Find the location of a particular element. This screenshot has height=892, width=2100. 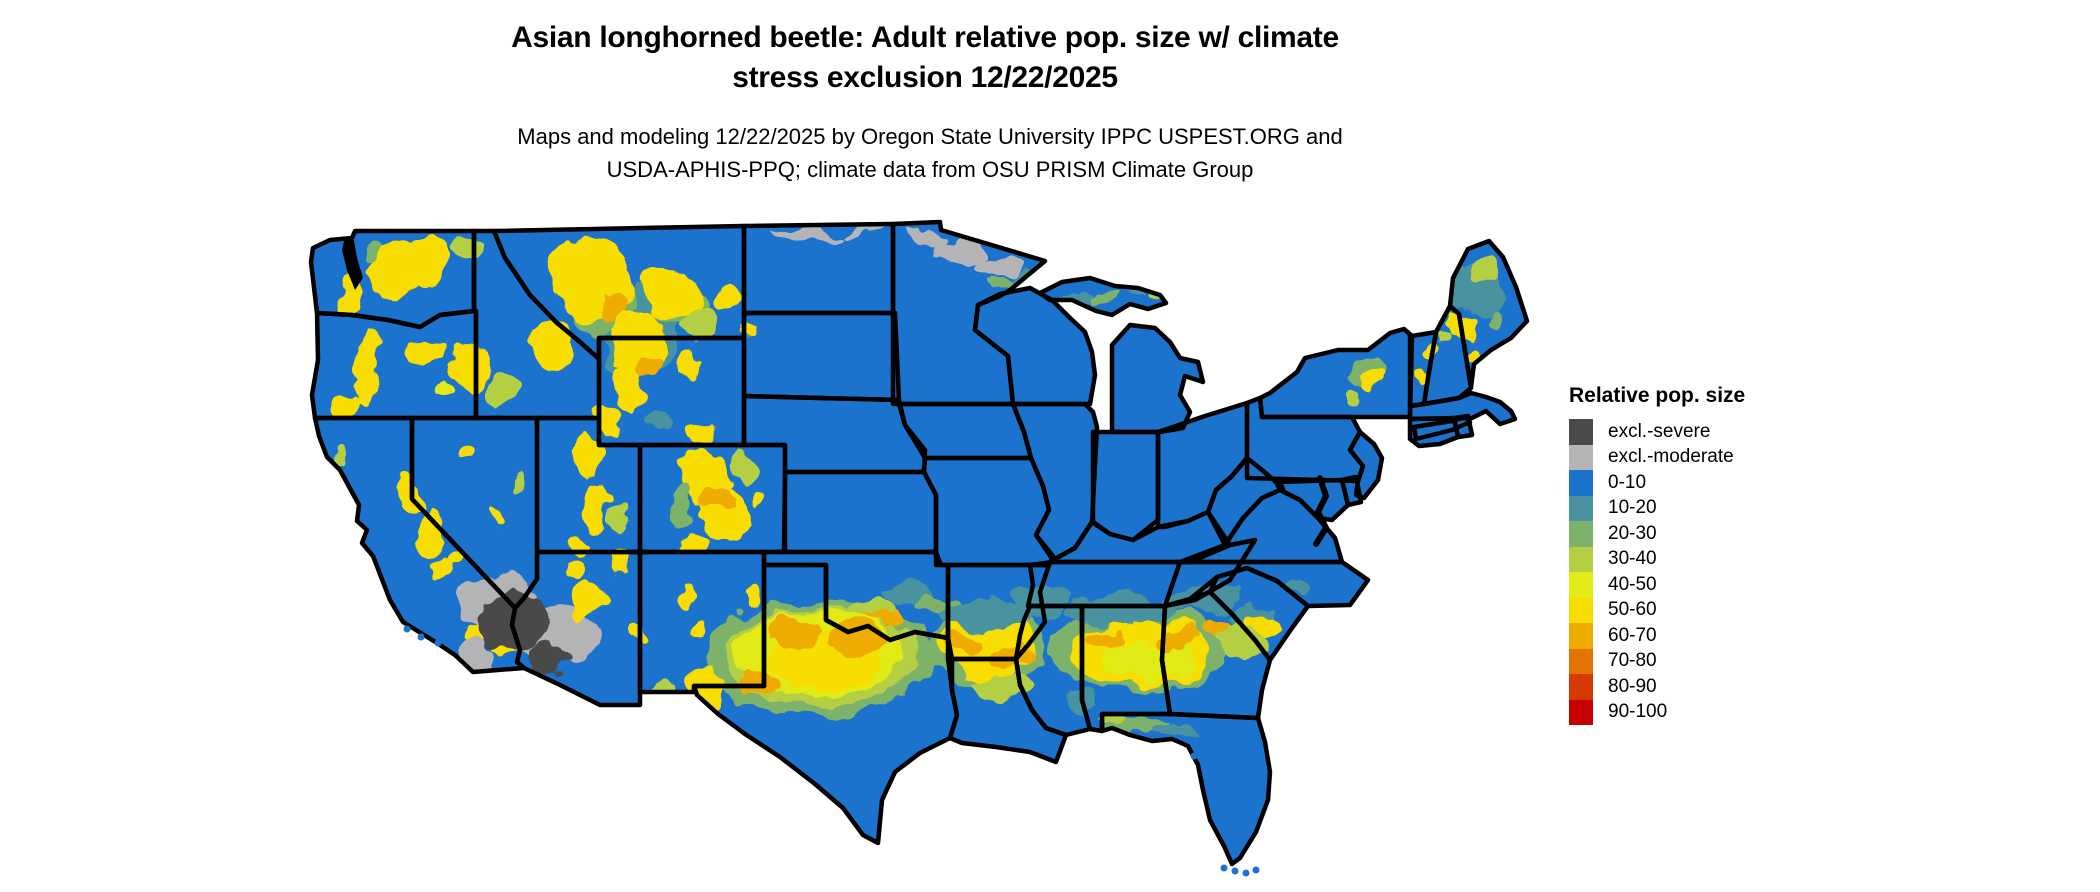

state-border-AR is located at coordinates (998, 612).